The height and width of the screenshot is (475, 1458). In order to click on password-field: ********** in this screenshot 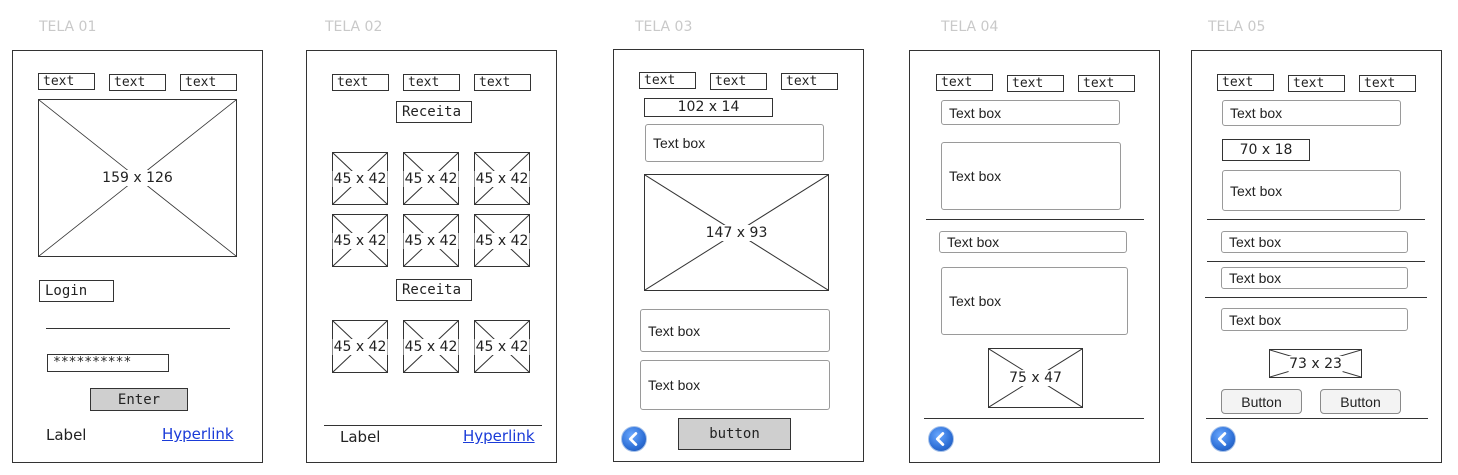, I will do `click(108, 363)`.